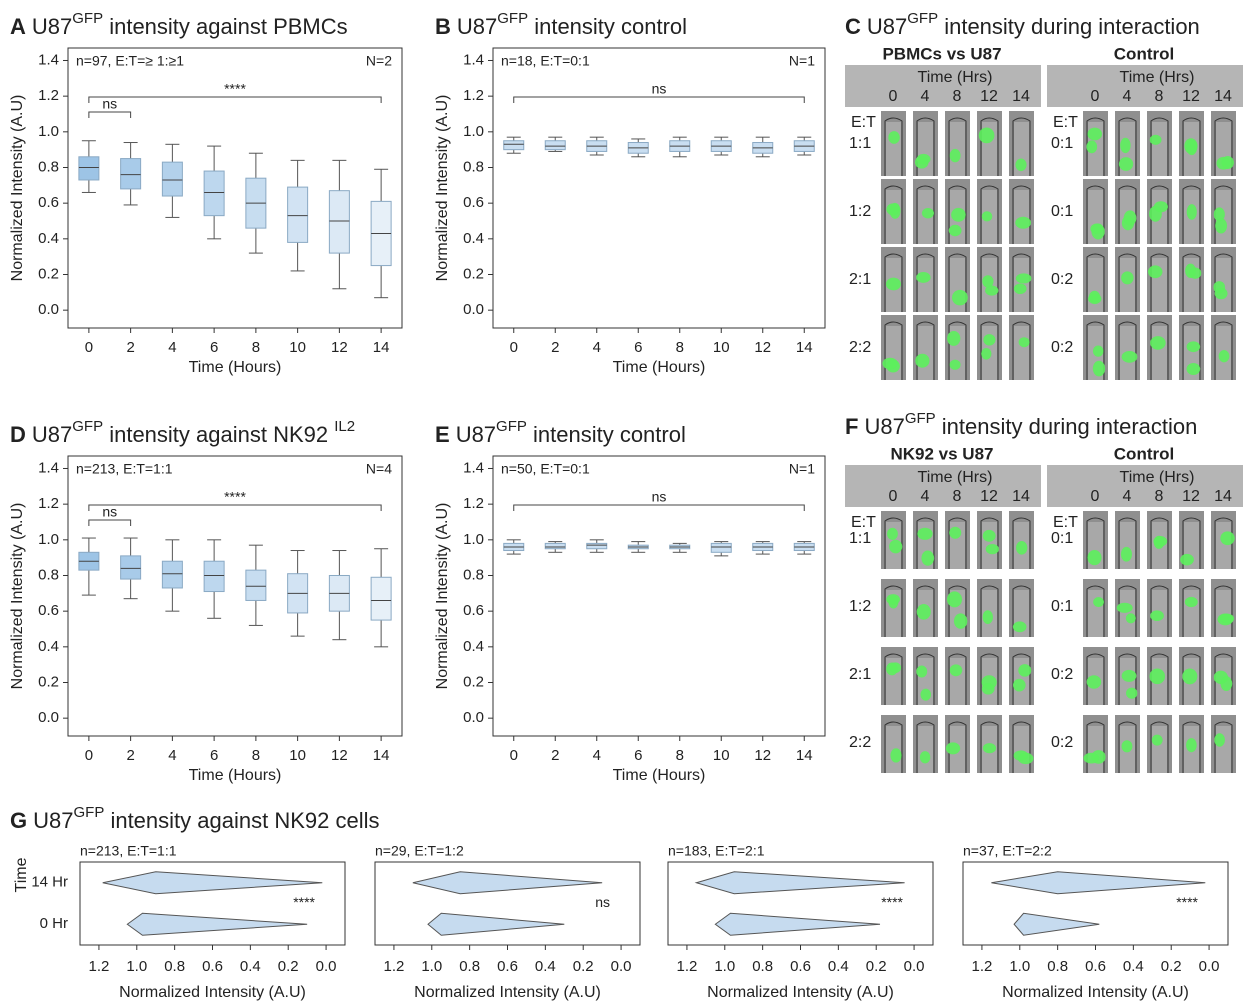 Image resolution: width=1258 pixels, height=1002 pixels. What do you see at coordinates (48, 166) in the screenshot?
I see `y-tick-label: 0.8` at bounding box center [48, 166].